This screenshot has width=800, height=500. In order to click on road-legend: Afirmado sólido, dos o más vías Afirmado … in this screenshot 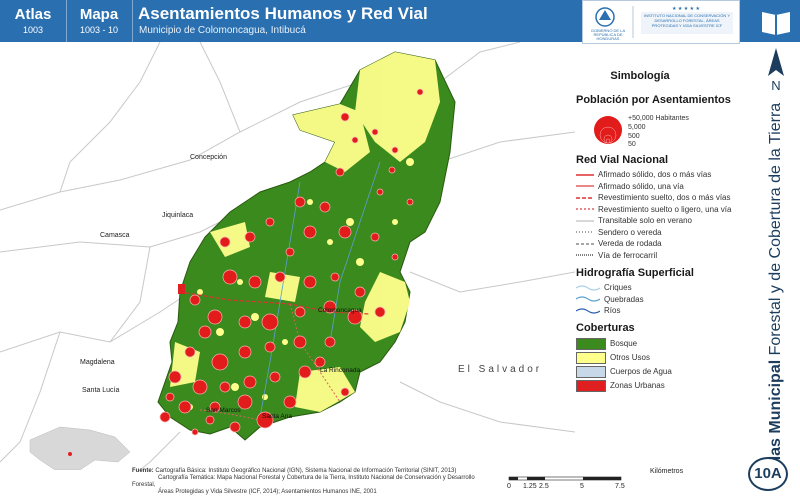, I will do `click(661, 215)`.